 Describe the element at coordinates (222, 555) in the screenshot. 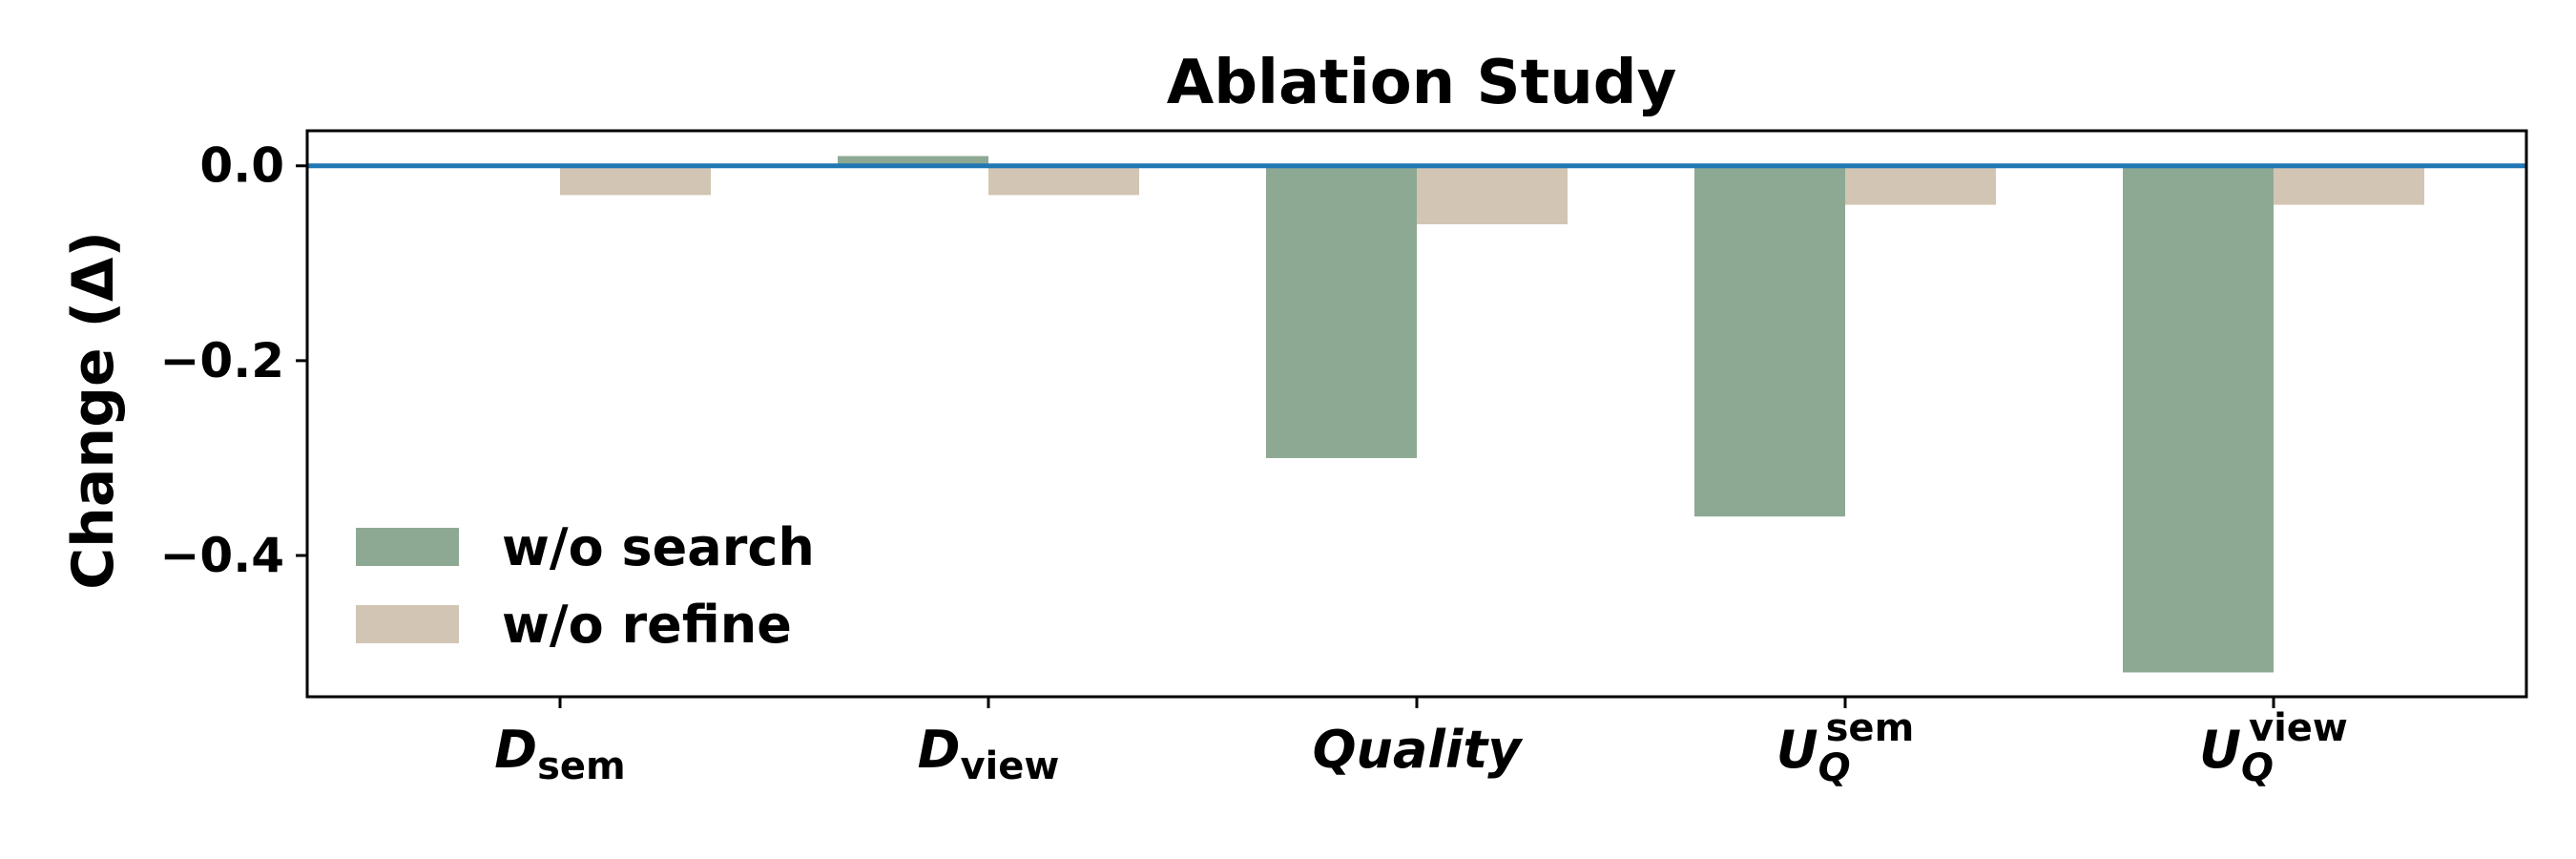

I see `y-tick-label: −0.4` at that location.